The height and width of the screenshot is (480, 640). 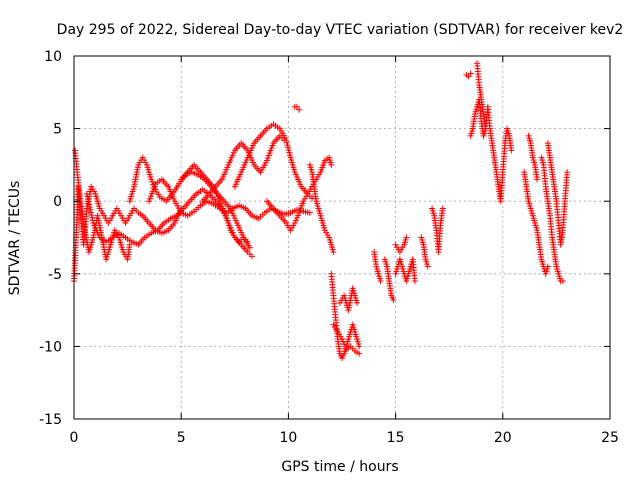 What do you see at coordinates (55, 275) in the screenshot?
I see `y-tick-label: -5` at bounding box center [55, 275].